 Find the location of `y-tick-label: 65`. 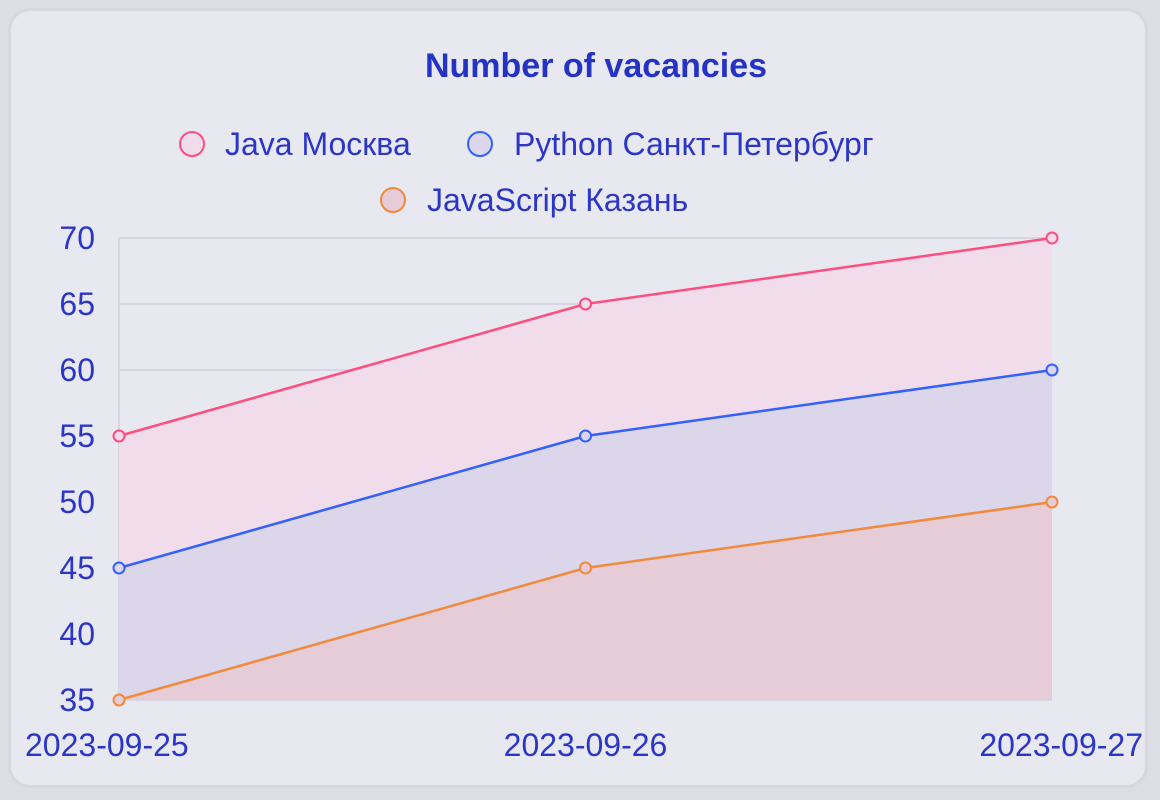

y-tick-label: 65 is located at coordinates (77, 304).